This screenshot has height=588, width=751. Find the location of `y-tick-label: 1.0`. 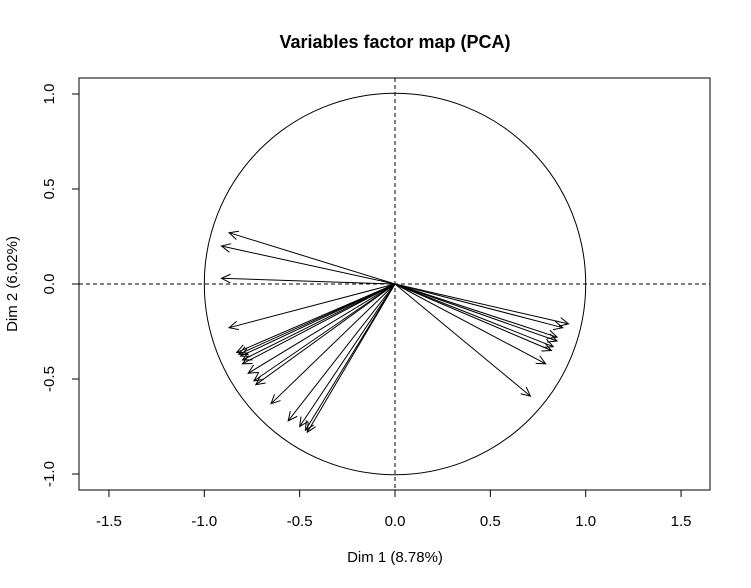

y-tick-label: 1.0 is located at coordinates (49, 94).